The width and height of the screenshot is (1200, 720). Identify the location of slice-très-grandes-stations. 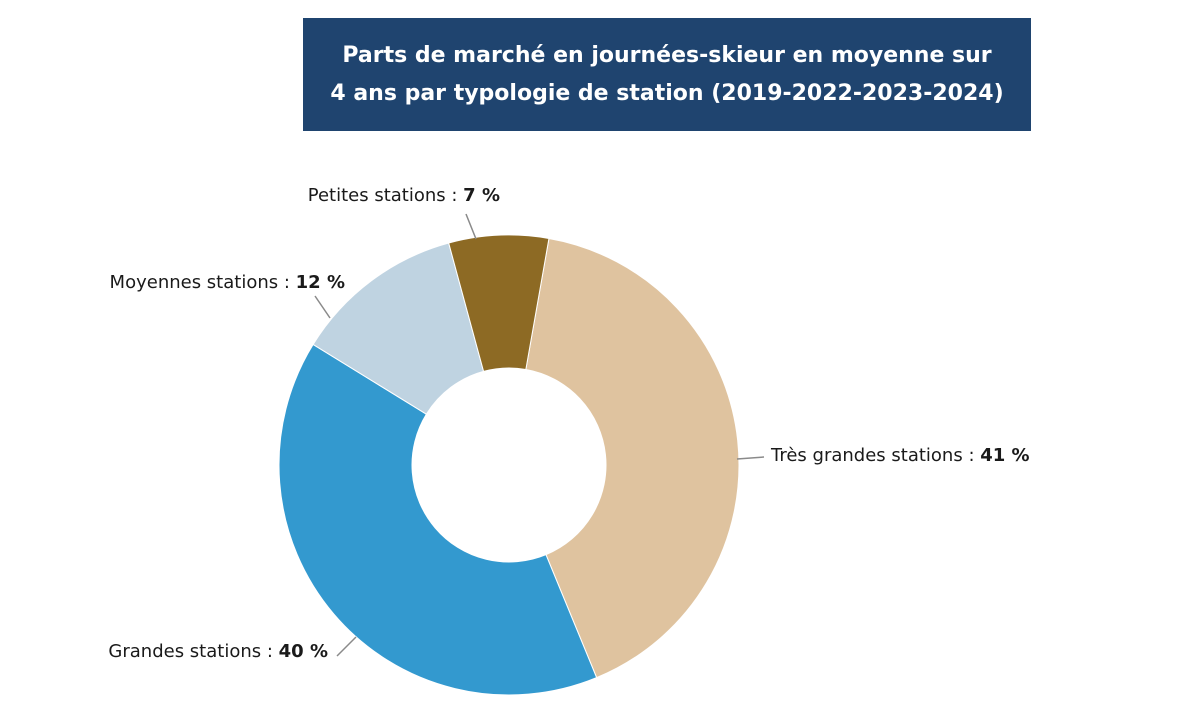
(632, 458).